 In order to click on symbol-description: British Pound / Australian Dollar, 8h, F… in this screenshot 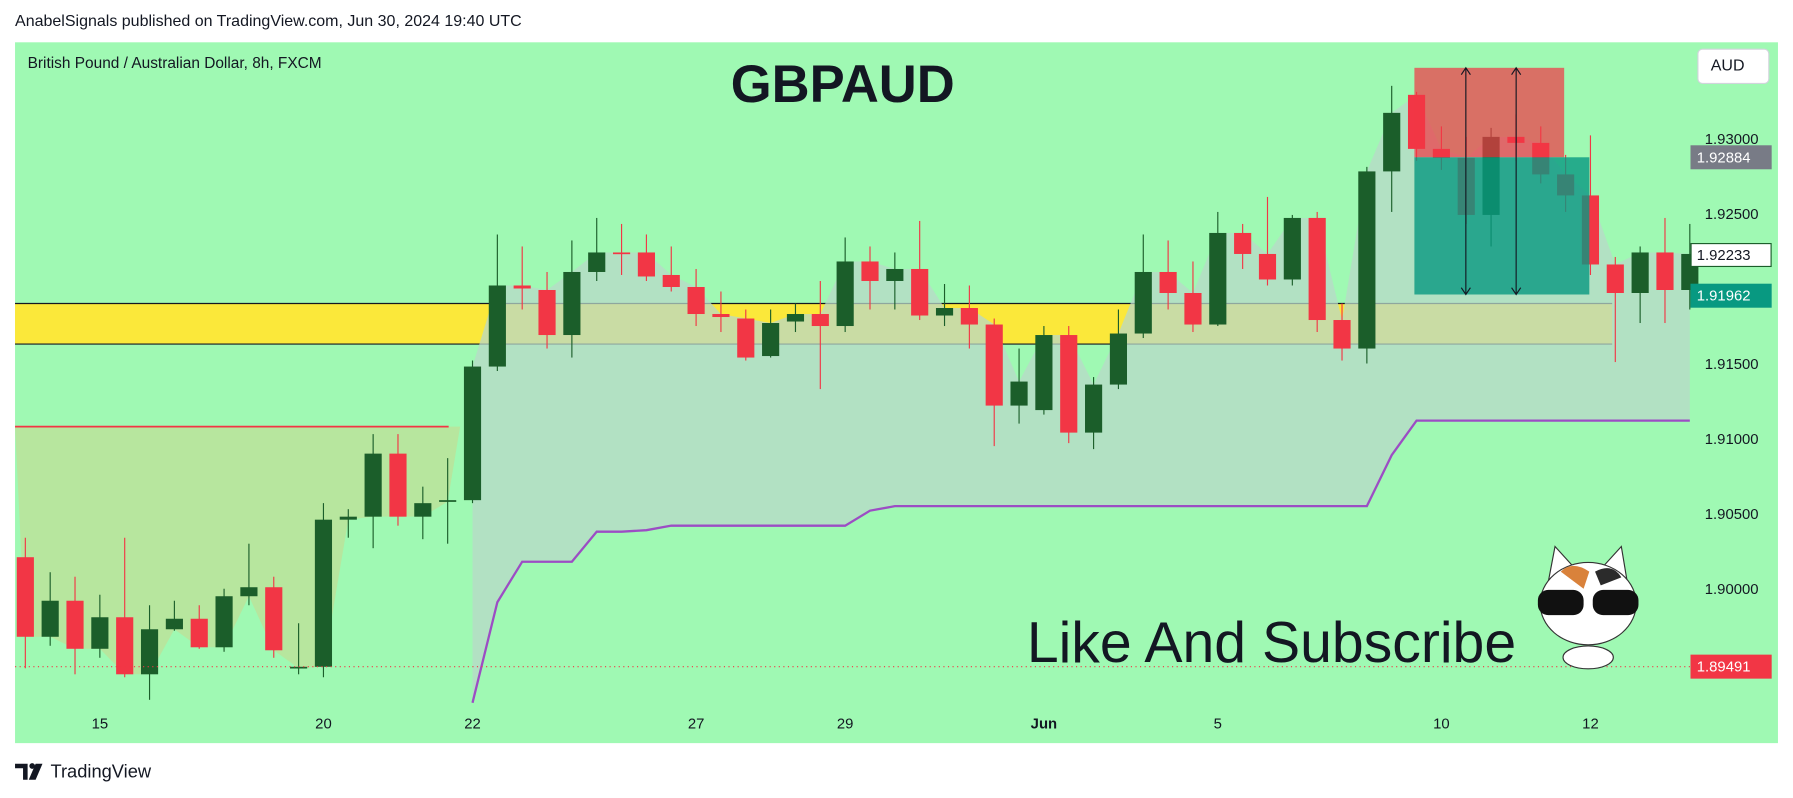, I will do `click(175, 63)`.